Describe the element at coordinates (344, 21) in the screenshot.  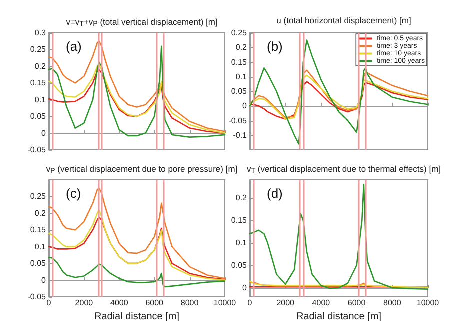
I see `chart-title: u (total horizontal displacement) [m]` at that location.